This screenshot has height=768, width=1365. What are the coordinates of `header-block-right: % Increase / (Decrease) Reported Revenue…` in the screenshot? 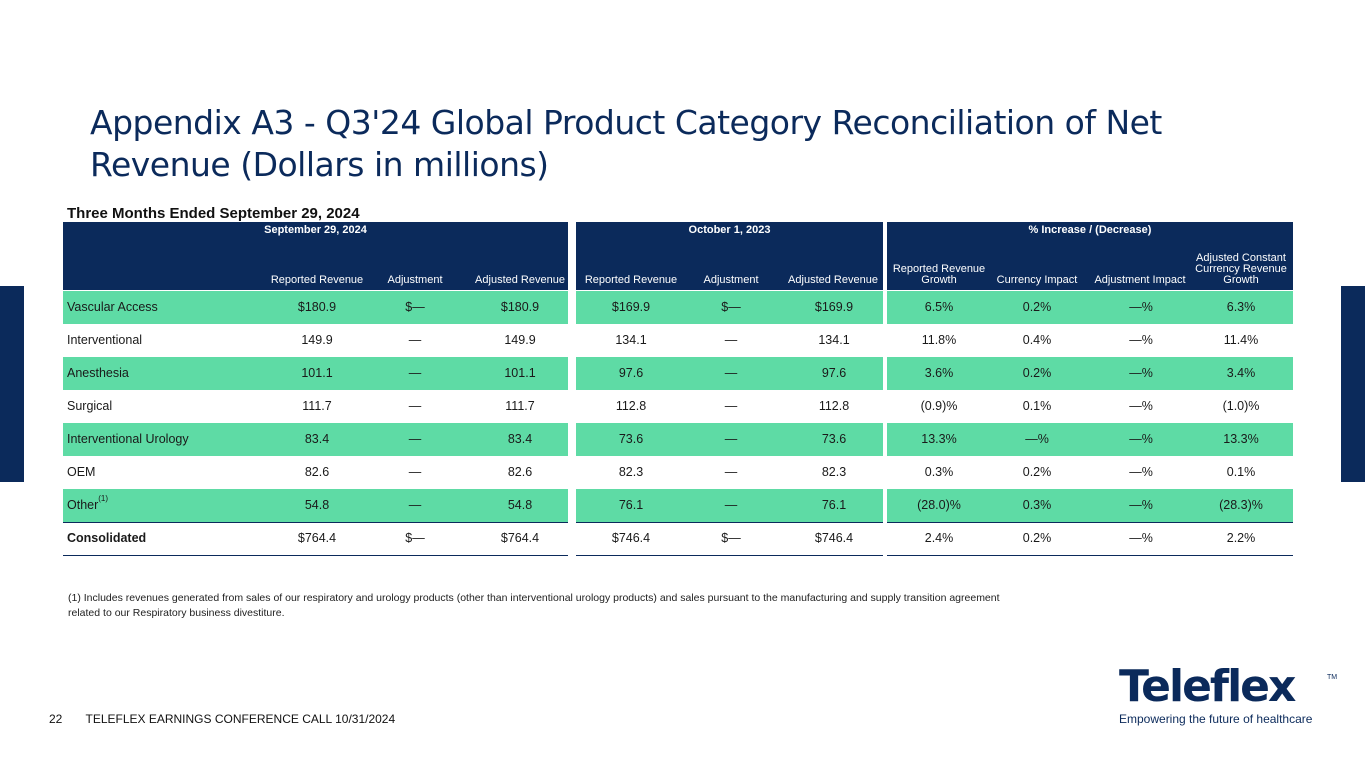 It's located at (1090, 256).